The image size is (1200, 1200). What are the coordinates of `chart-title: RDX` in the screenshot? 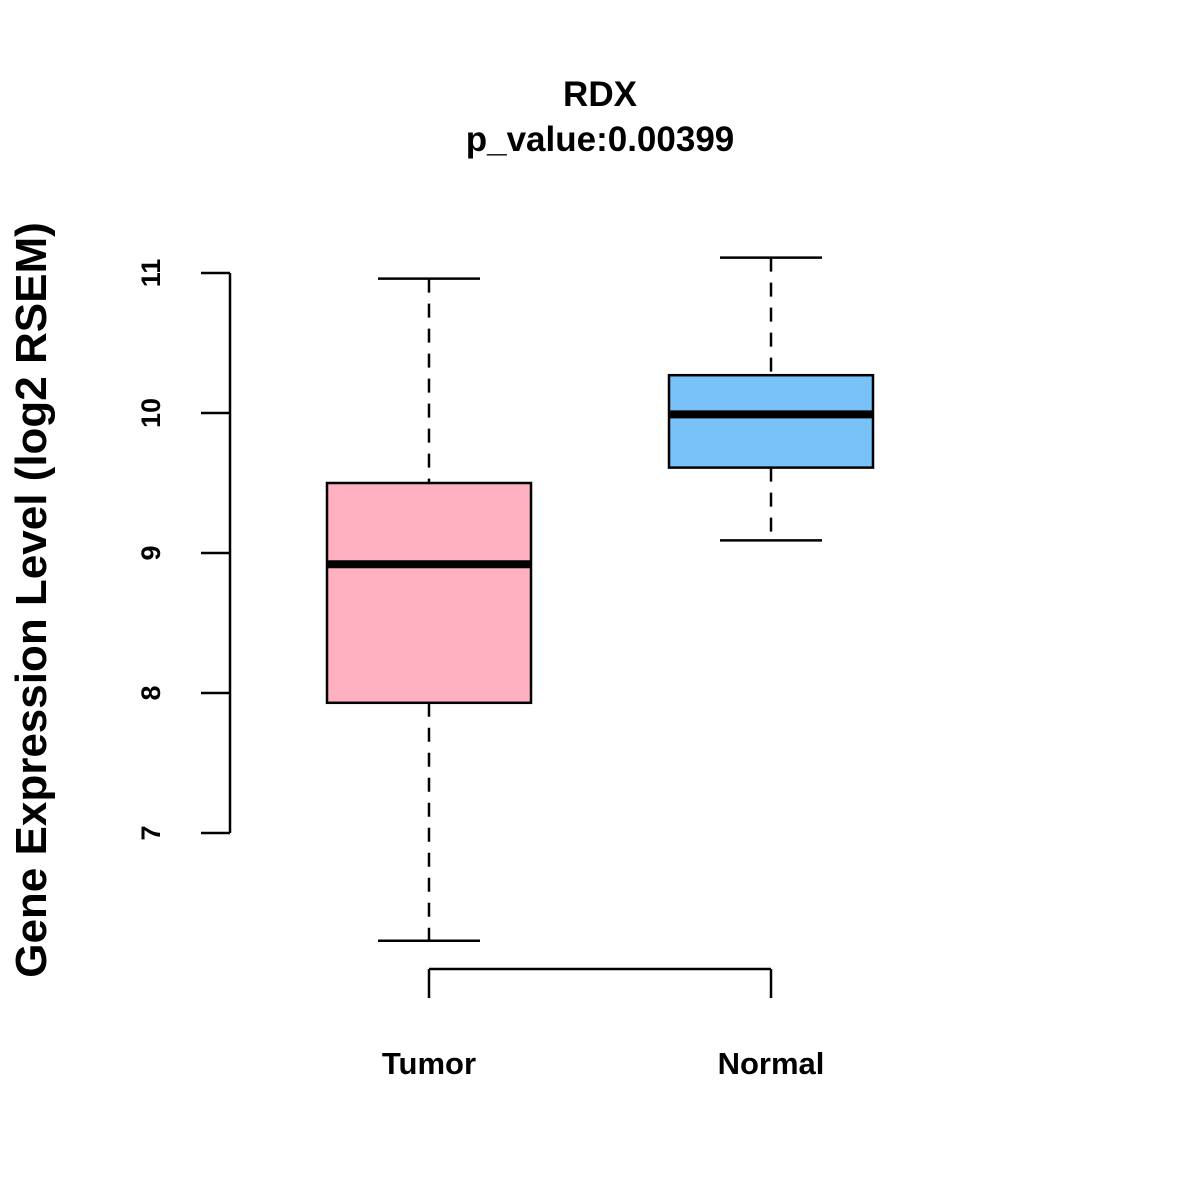 It's located at (600, 94).